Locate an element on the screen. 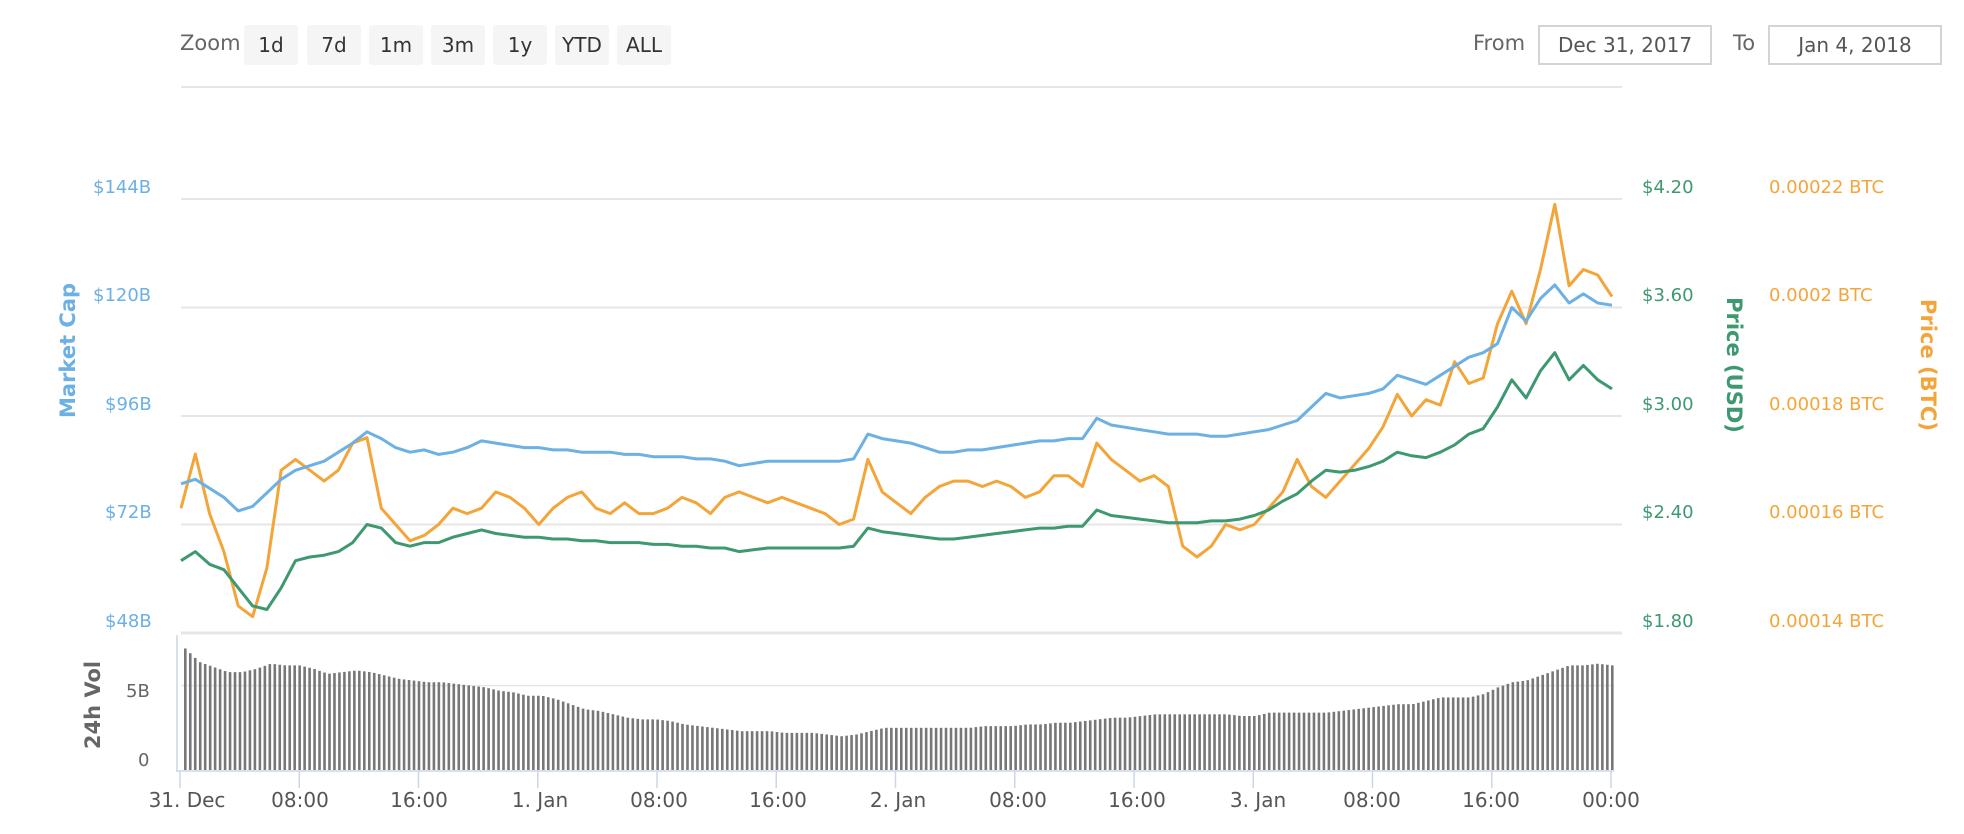 The width and height of the screenshot is (1964, 834). volume-axis-title: 24h Vol is located at coordinates (93, 705).